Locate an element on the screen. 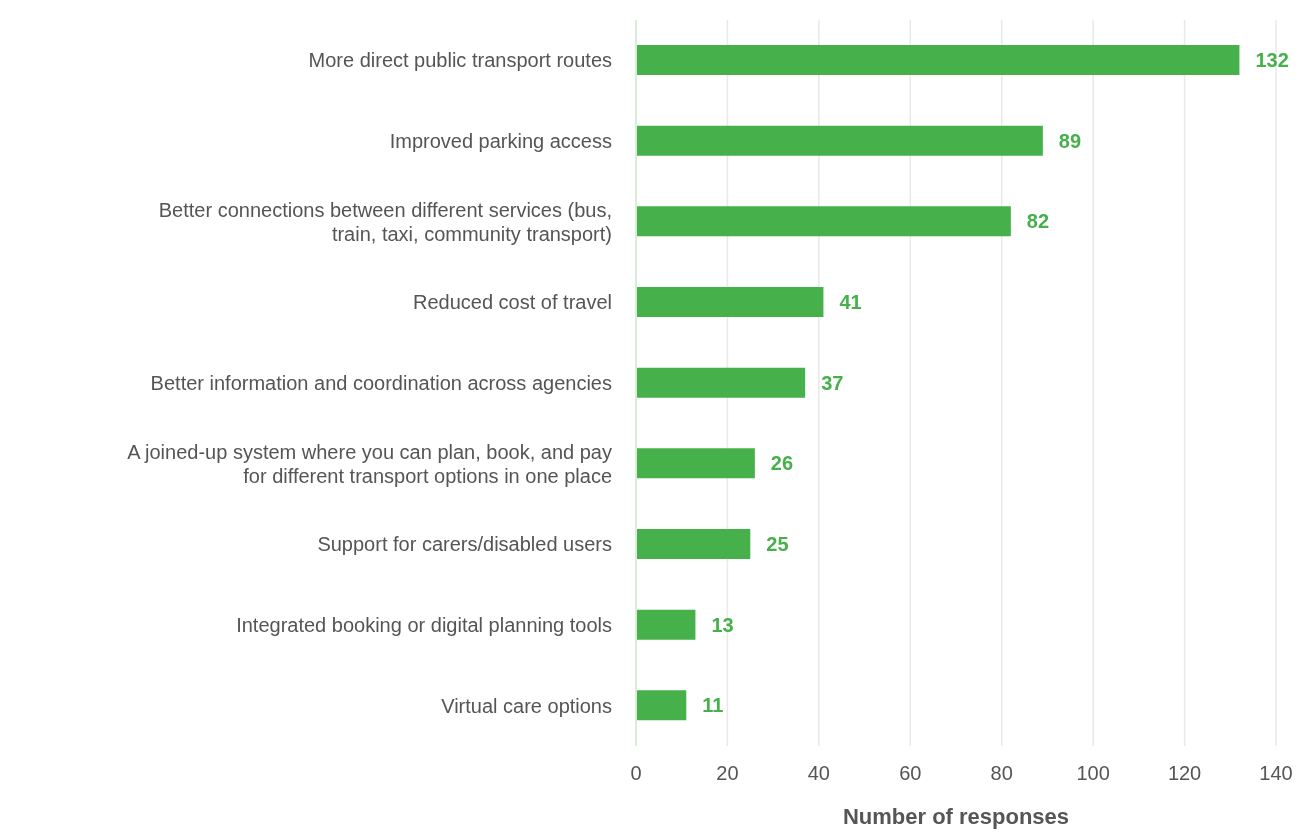 Image resolution: width=1306 pixels, height=834 pixels. data-label: 89 is located at coordinates (1070, 140).